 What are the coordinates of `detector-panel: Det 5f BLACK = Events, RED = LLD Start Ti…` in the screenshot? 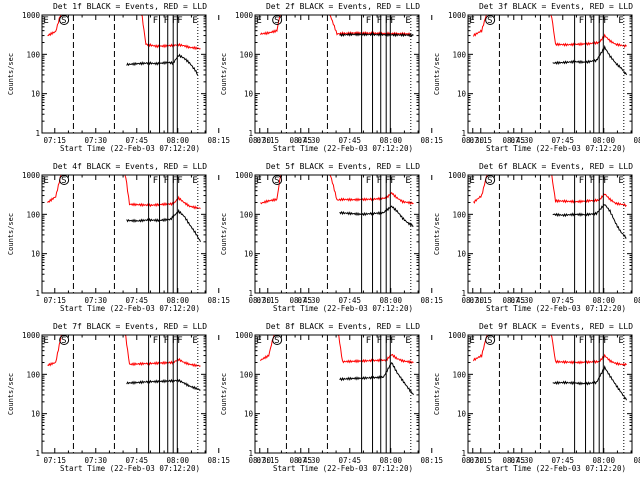 It's located at (372, 237).